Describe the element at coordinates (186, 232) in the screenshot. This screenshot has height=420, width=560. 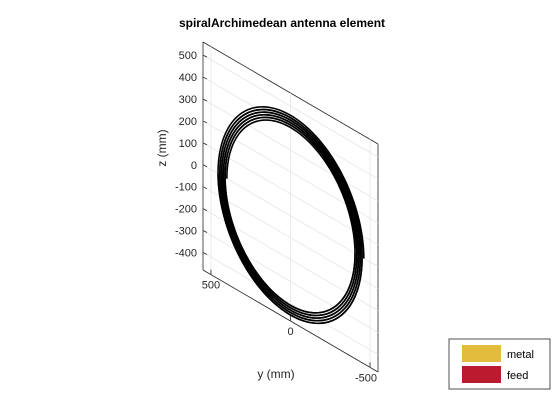
I see `z-tick-label: -300` at that location.